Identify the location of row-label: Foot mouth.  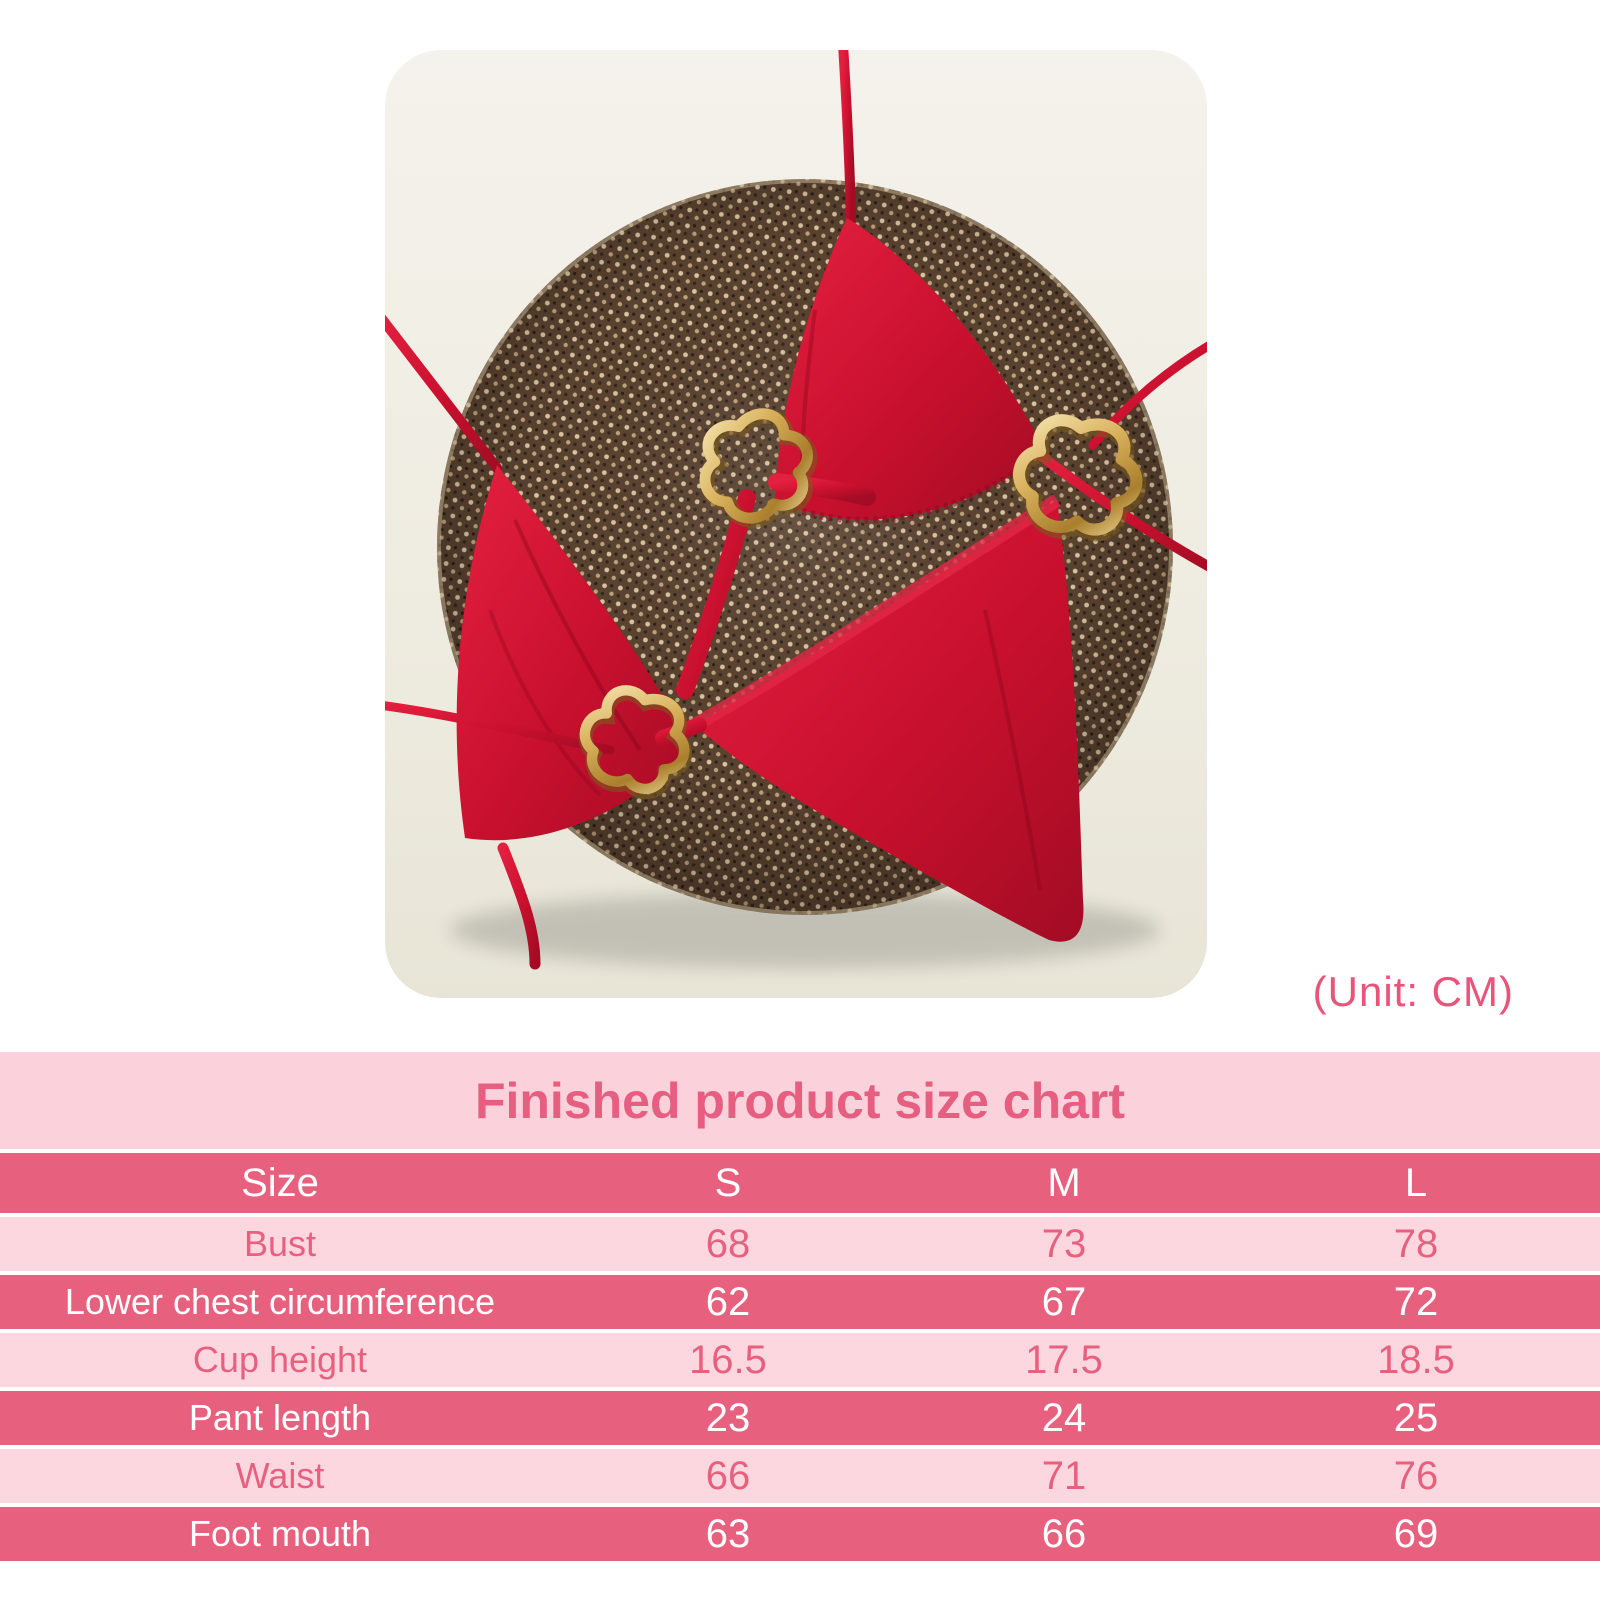
(280, 1533).